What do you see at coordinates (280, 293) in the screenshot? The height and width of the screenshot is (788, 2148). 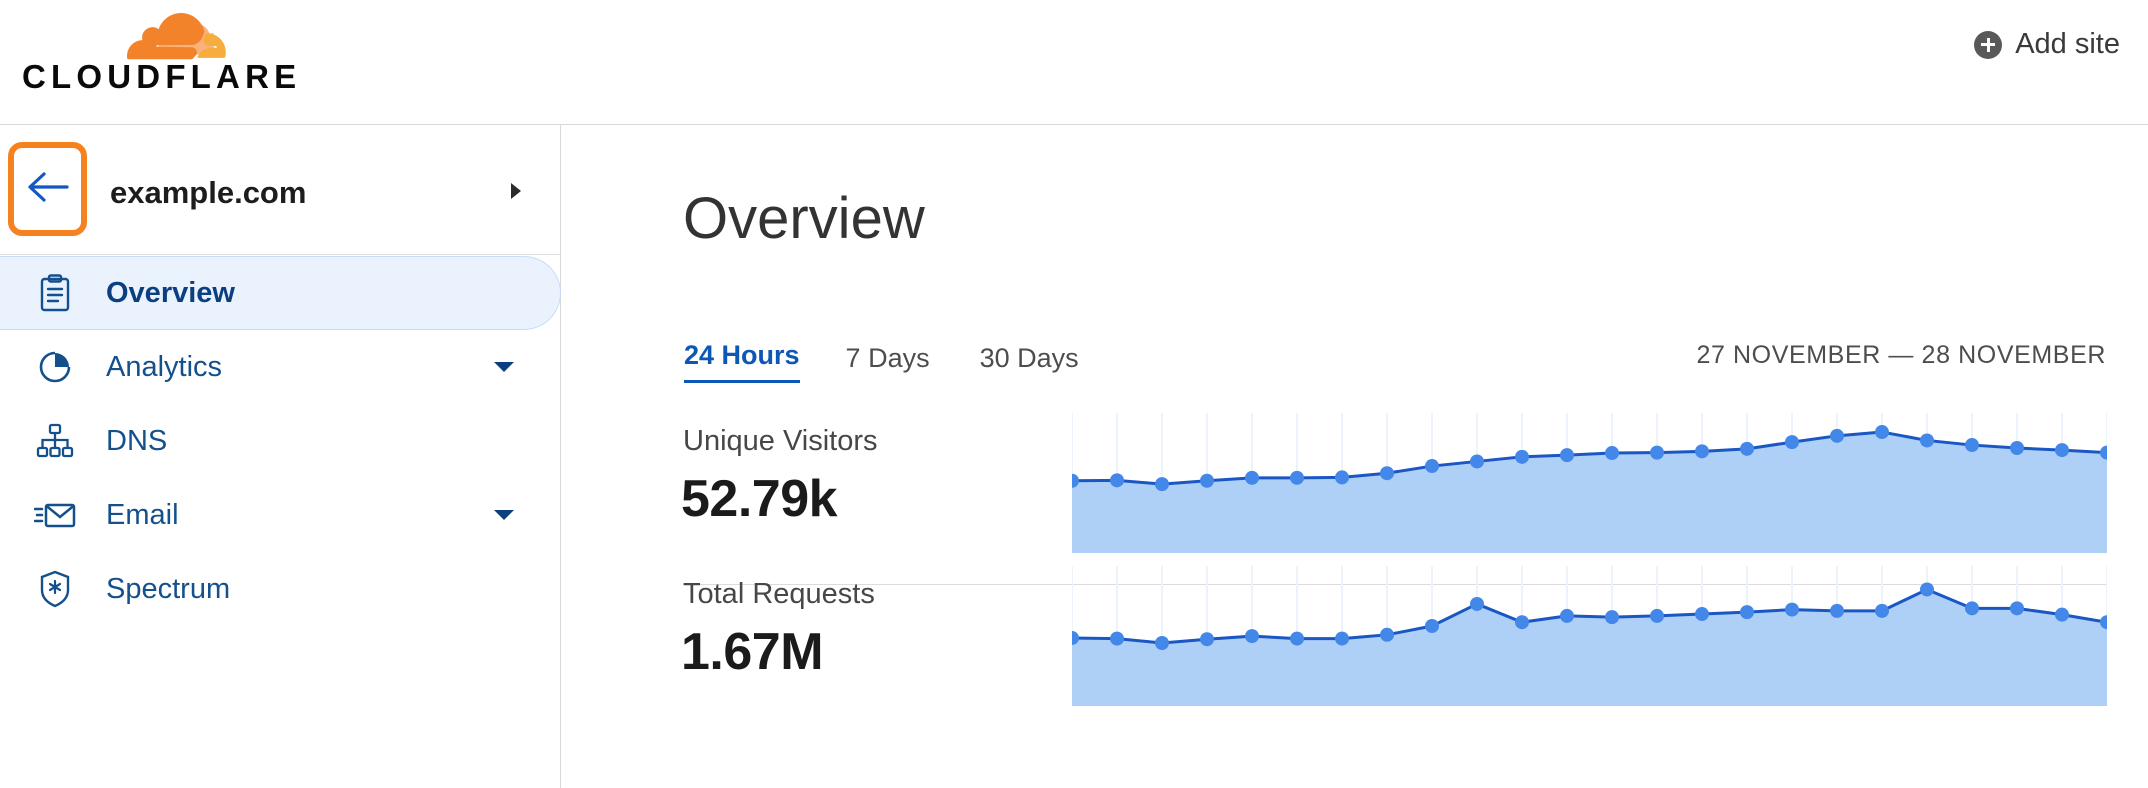 I see `sidebar-item-overview: Overview` at bounding box center [280, 293].